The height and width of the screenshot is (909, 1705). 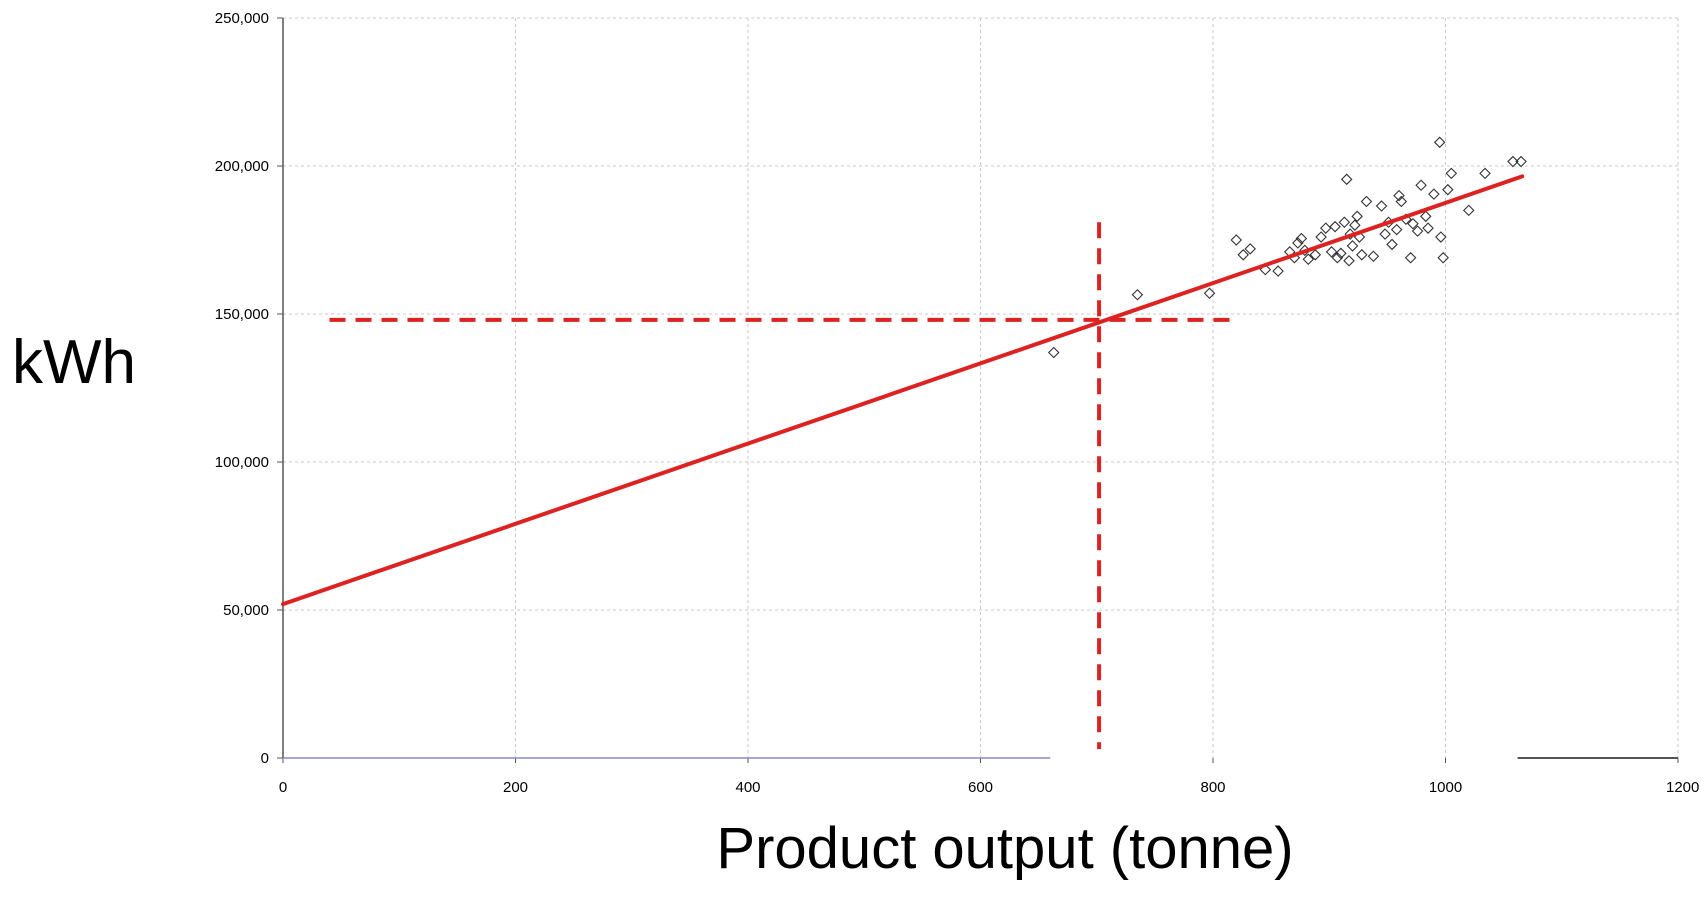 What do you see at coordinates (242, 314) in the screenshot?
I see `y-tick-label: 150,000` at bounding box center [242, 314].